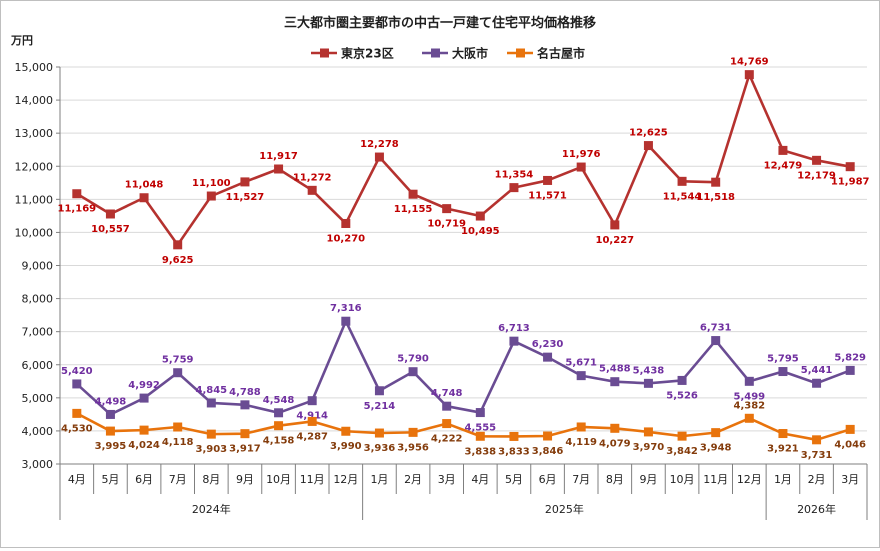  I want to click on data-label: 12,625, so click(648, 133).